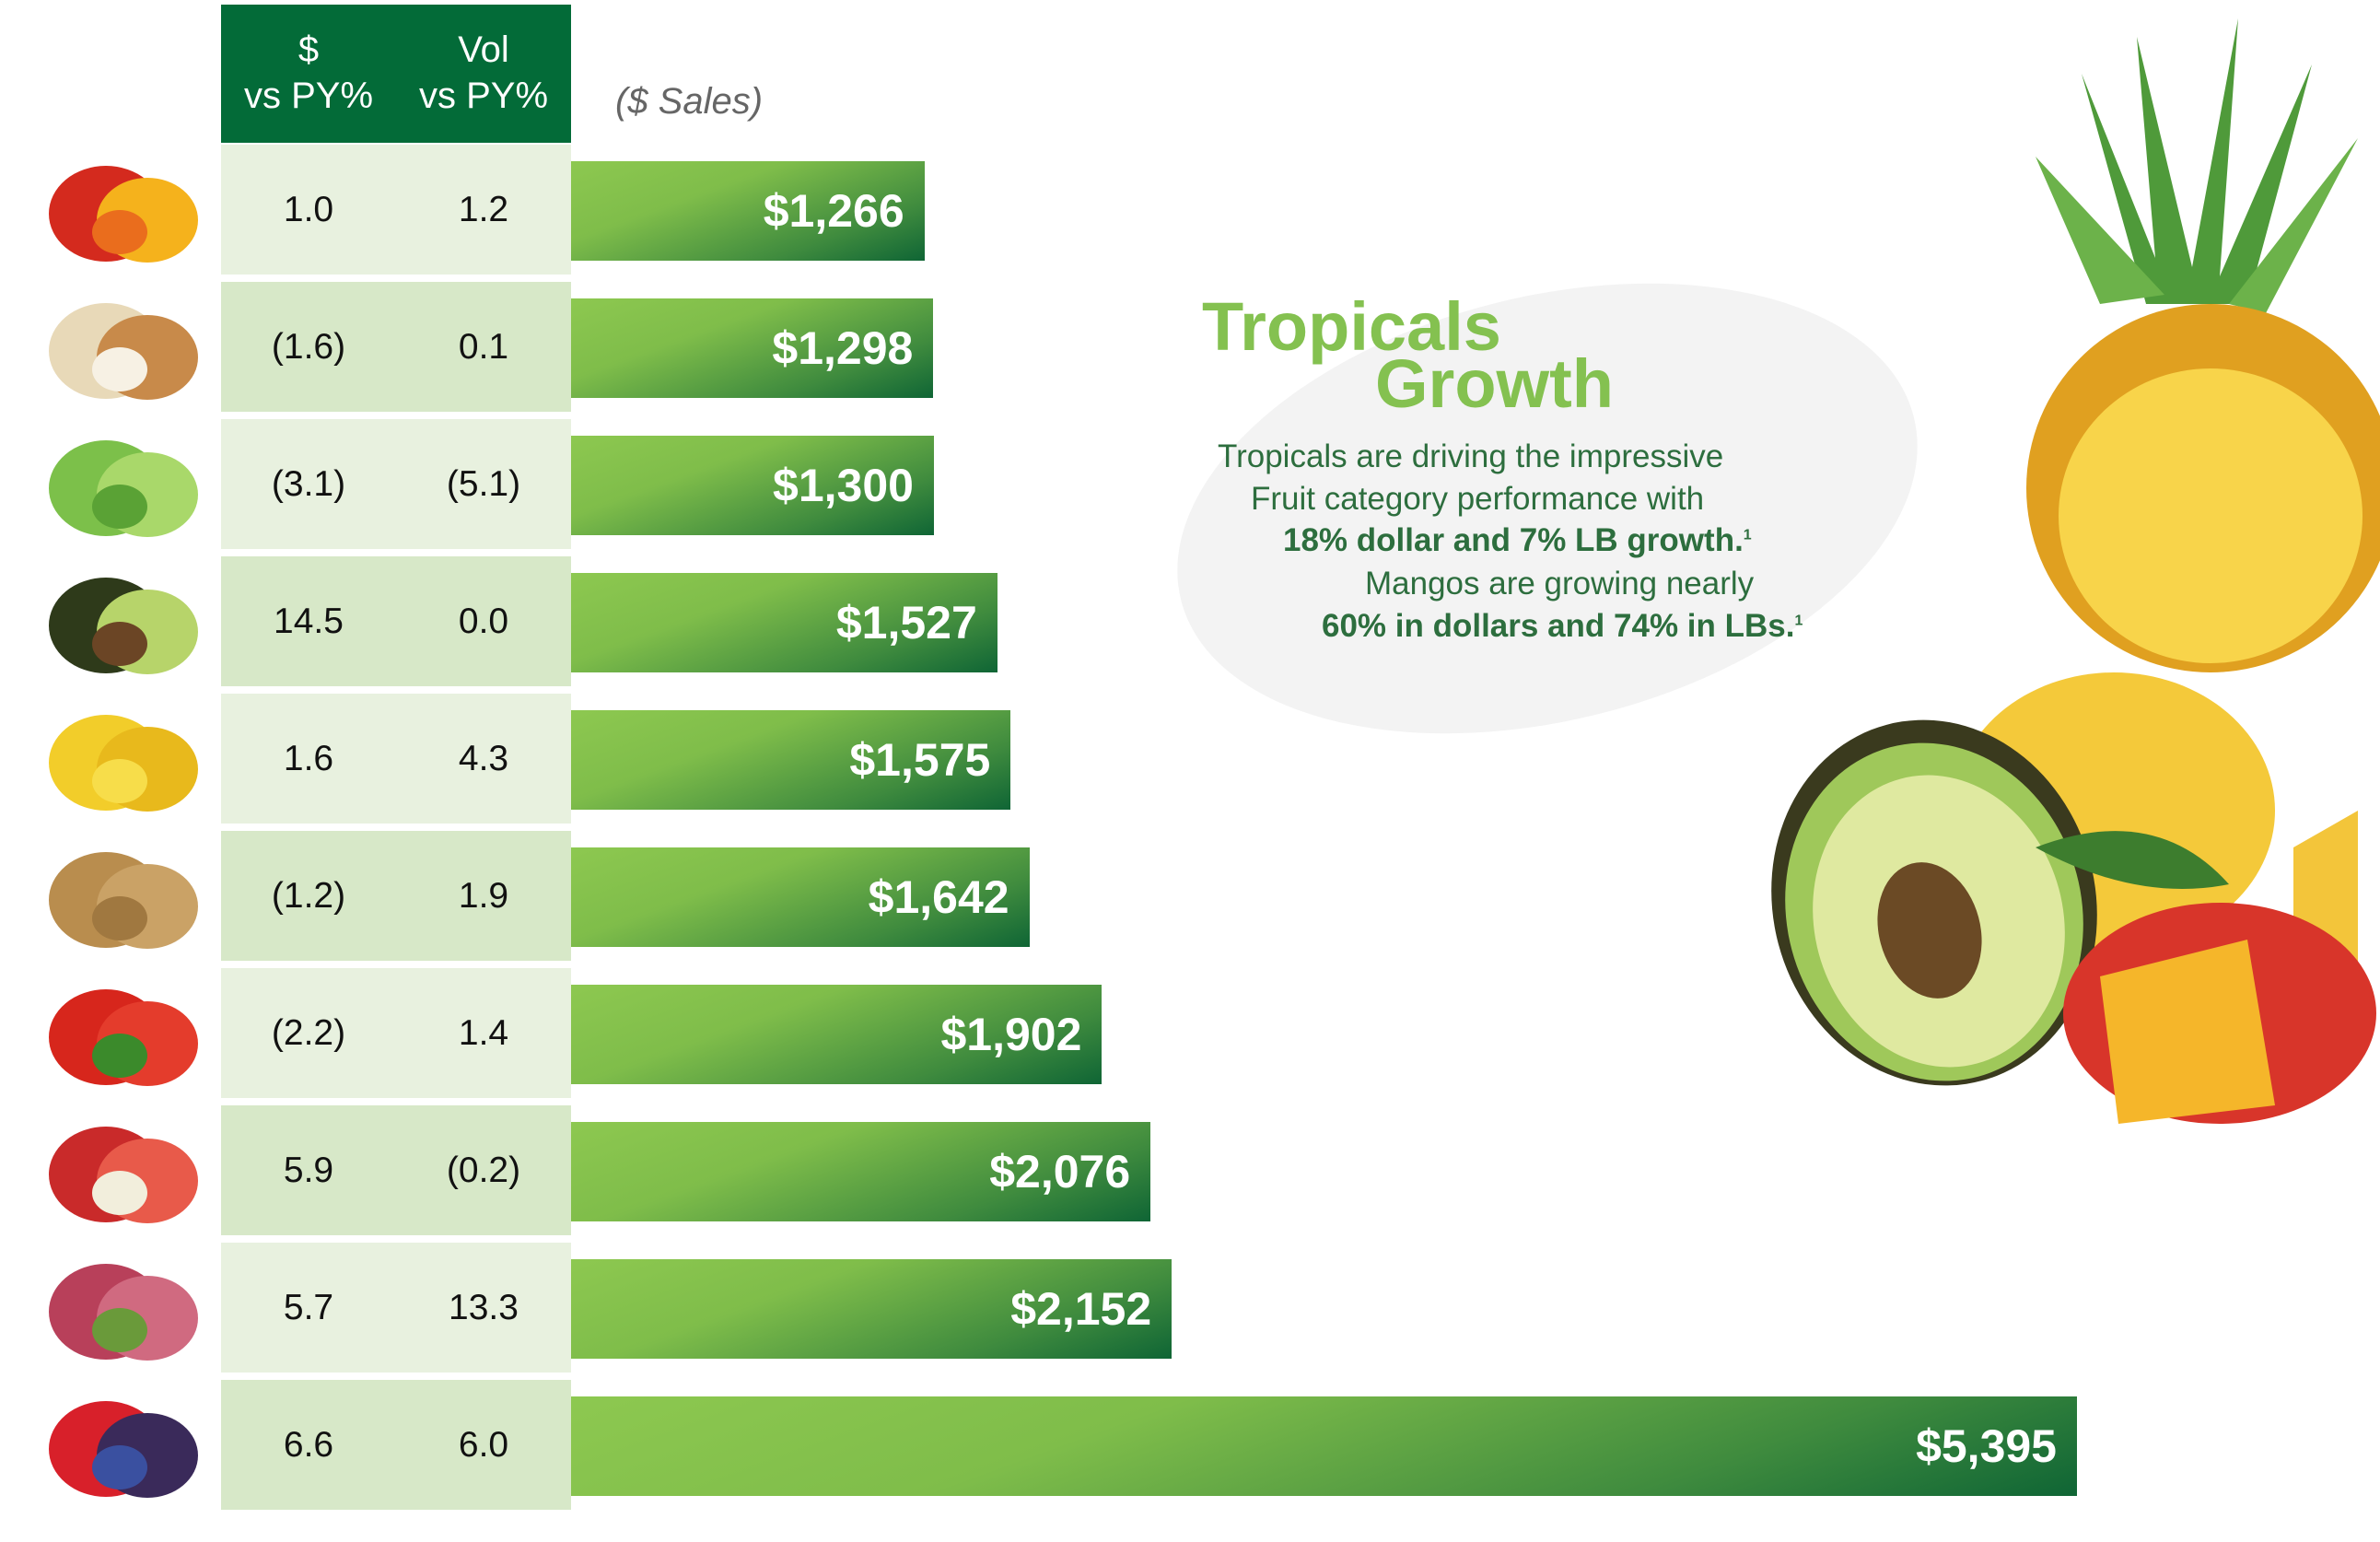 Image resolution: width=2380 pixels, height=1542 pixels. I want to click on sales-bar-label: $2,152, so click(1081, 1309).